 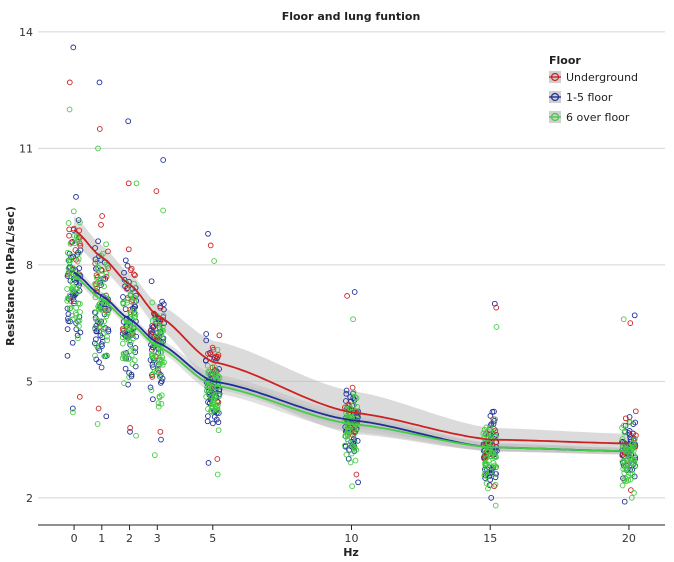 I want to click on x-axis-label: Hz, so click(x=351, y=552).